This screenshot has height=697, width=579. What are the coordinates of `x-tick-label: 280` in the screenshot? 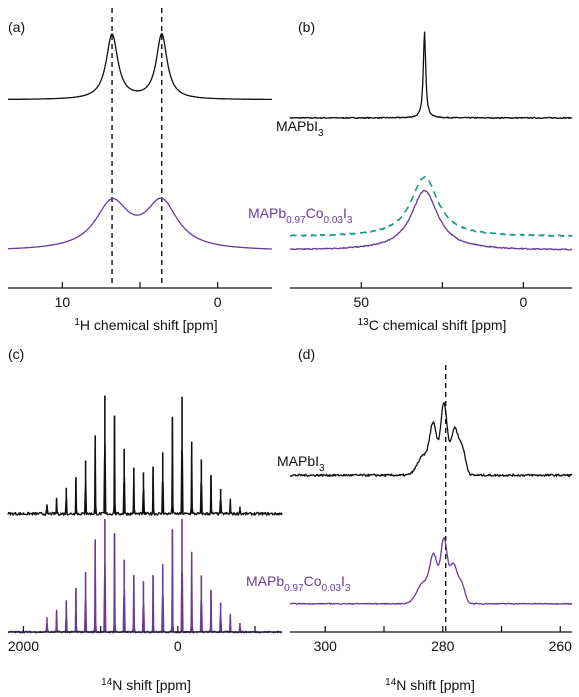 It's located at (443, 646).